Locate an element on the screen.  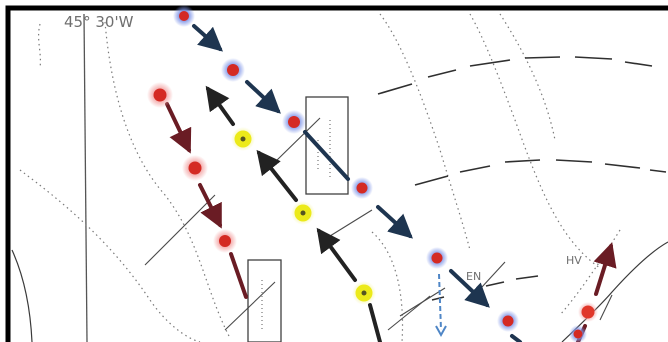
sand-wave-box-marks is located at coordinates (296, 225).